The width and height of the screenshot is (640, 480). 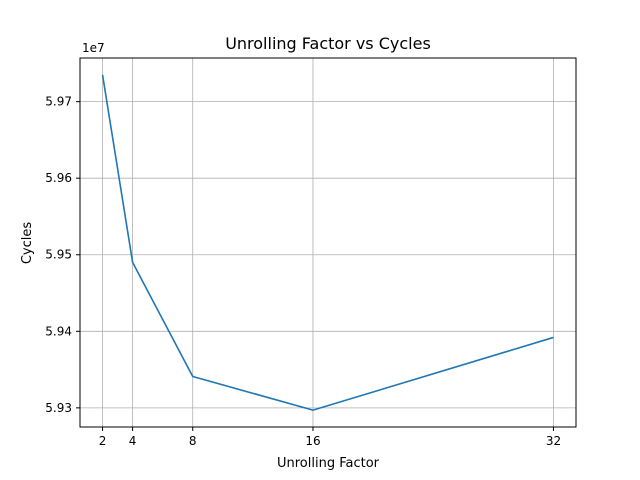 What do you see at coordinates (58, 178) in the screenshot?
I see `y-tick-label: 5.96` at bounding box center [58, 178].